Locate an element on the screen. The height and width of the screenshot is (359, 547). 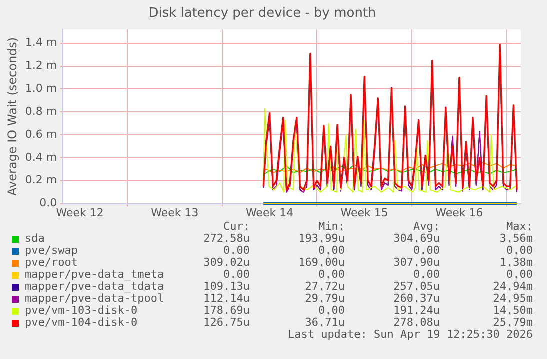
y-tick-label: 1.4 m is located at coordinates (41, 43).